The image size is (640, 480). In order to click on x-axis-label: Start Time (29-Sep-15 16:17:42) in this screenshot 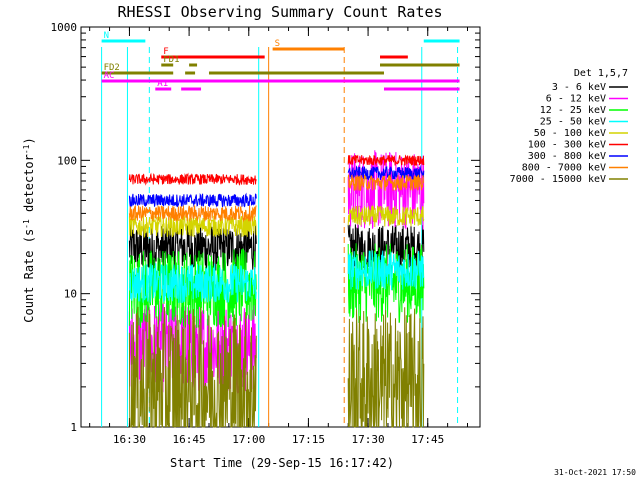, I will do `click(282, 463)`.